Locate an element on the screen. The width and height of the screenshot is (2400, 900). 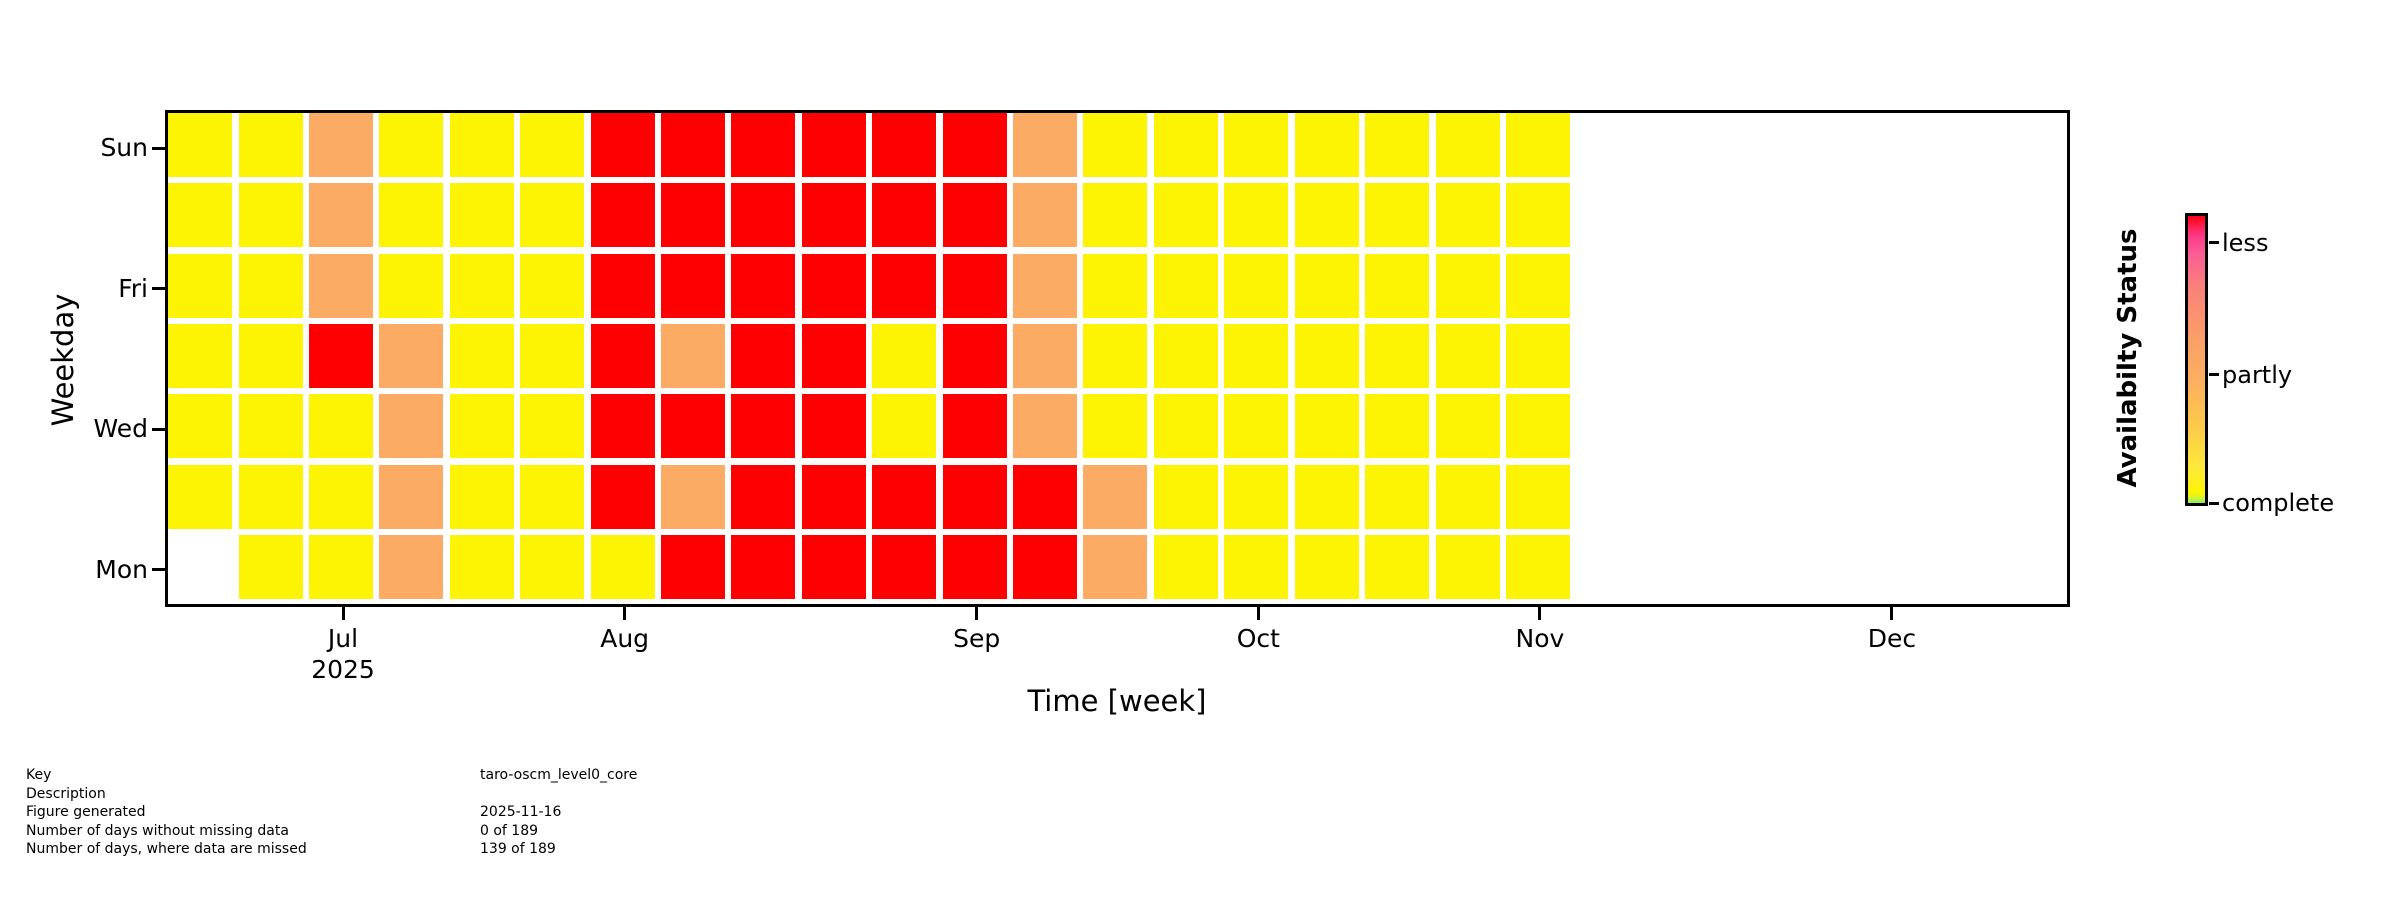
heatmap-cell-thu-w8 is located at coordinates (763, 356).